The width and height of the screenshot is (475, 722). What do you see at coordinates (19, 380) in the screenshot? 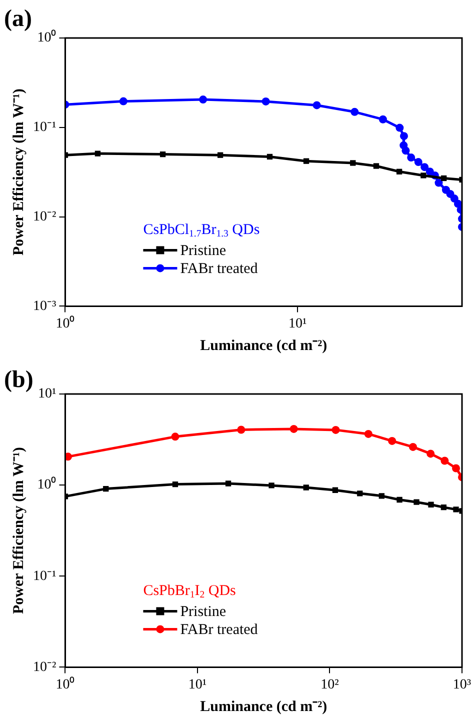
I see `chart-title: (b)` at bounding box center [19, 380].